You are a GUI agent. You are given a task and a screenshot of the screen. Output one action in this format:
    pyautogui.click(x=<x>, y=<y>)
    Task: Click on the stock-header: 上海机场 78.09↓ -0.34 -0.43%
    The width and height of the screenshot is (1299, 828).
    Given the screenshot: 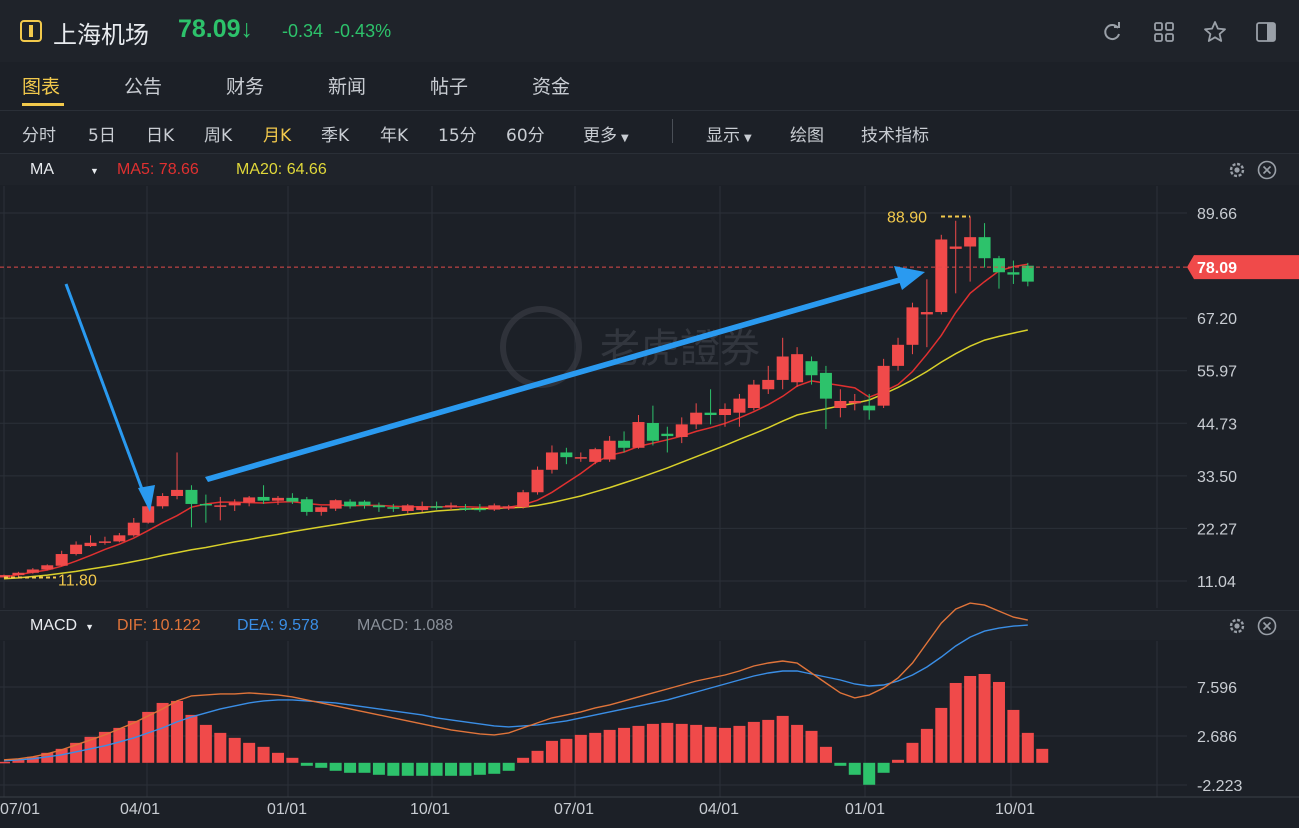 What is the action you would take?
    pyautogui.click(x=649, y=31)
    